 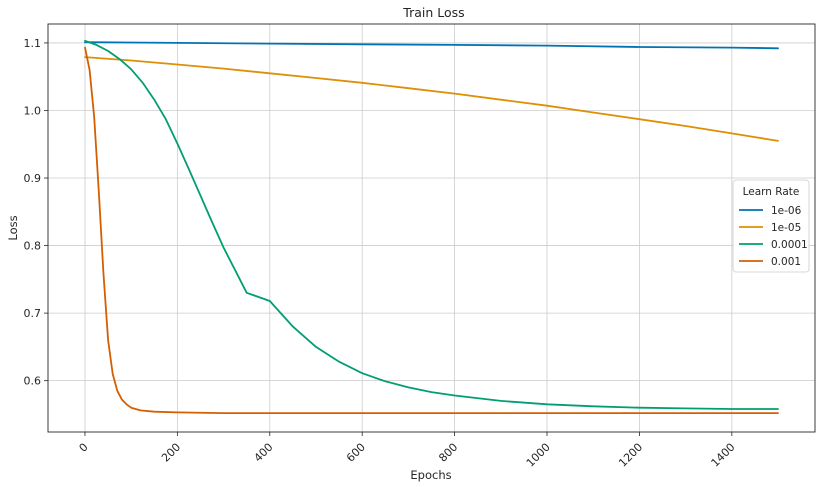 I want to click on x-axis-ticks: 0 200 400 600 800 1000 1200 1400, so click(x=407, y=451).